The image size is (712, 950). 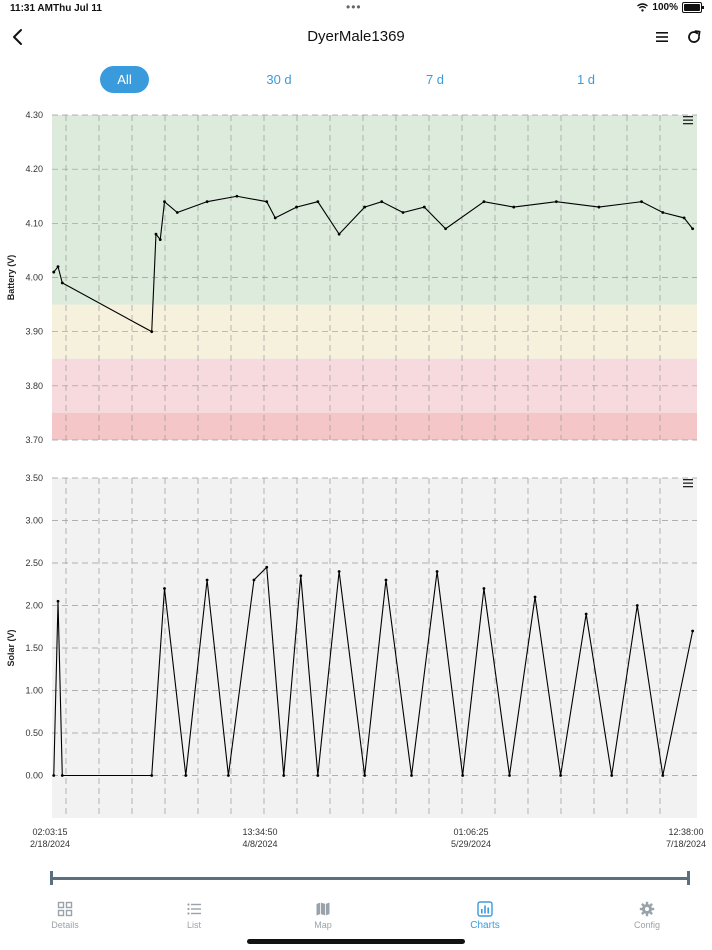 I want to click on x-tick-date: 2/18/2024, so click(x=50, y=844).